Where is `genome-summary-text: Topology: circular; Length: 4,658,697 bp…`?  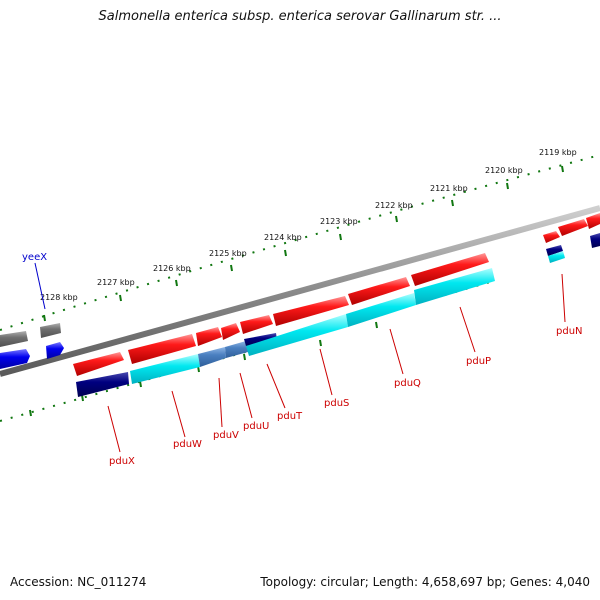 genome-summary-text: Topology: circular; Length: 4,658,697 bp… is located at coordinates (425, 582).